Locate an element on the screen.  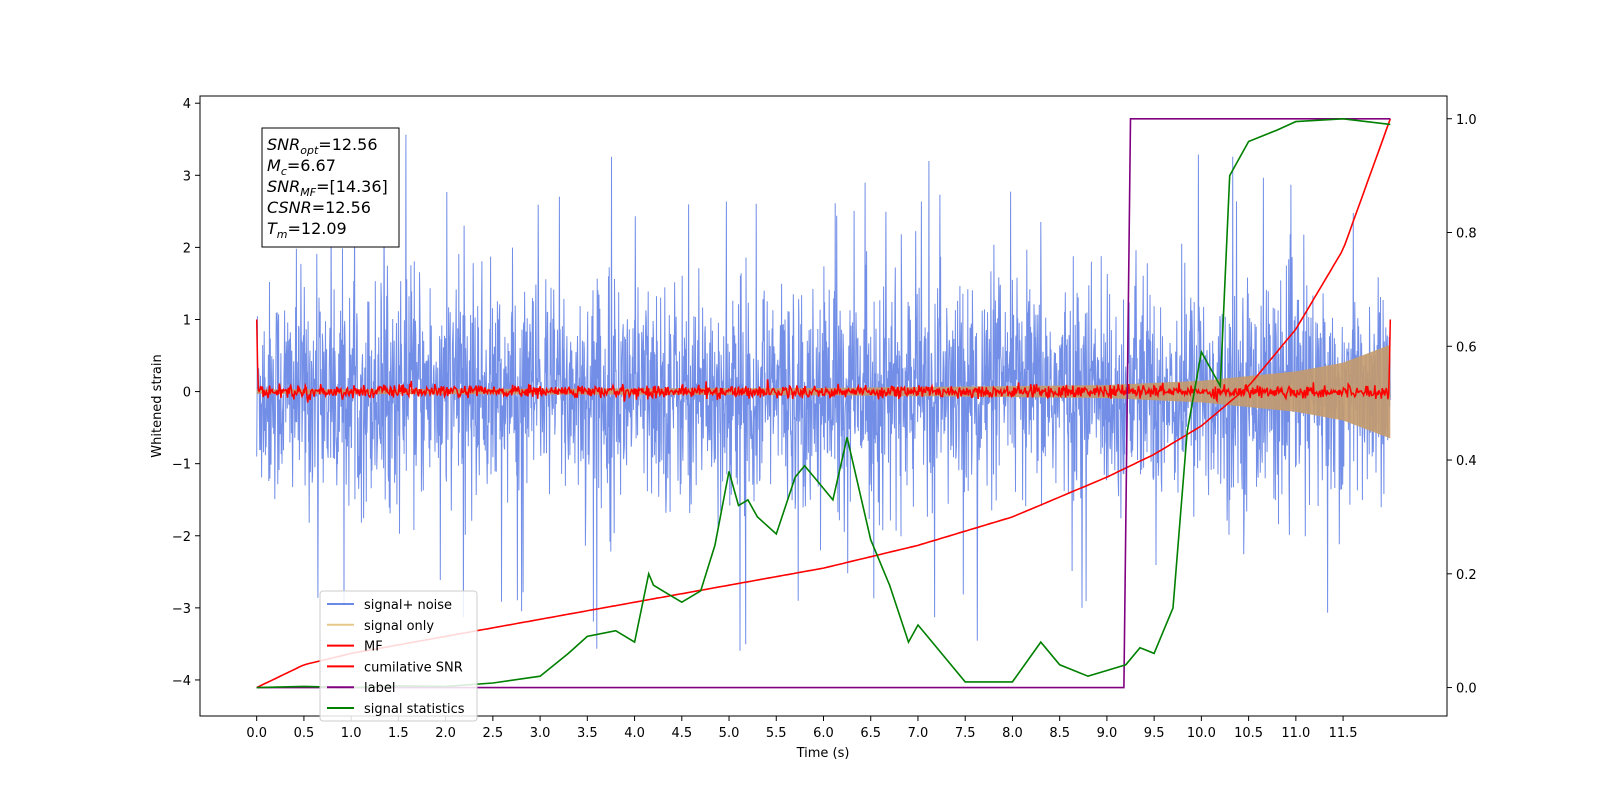
x-tick-label: 11.5 is located at coordinates (1343, 733).